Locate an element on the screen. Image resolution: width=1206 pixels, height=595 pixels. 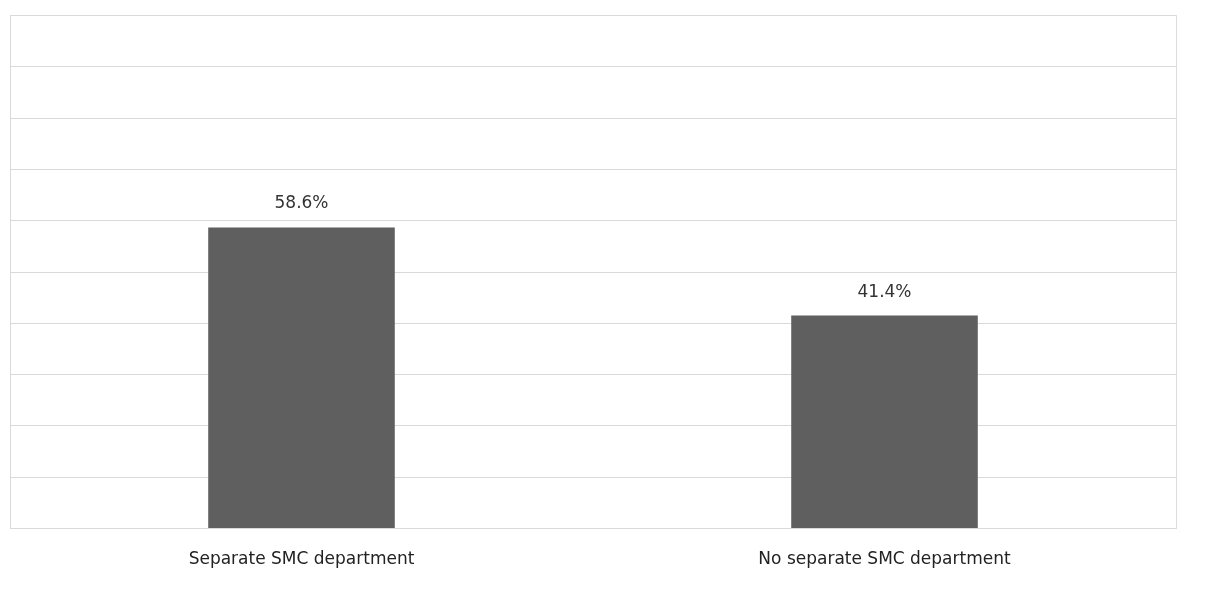
x-tick-label: Separate SMC department is located at coordinates (301, 557).